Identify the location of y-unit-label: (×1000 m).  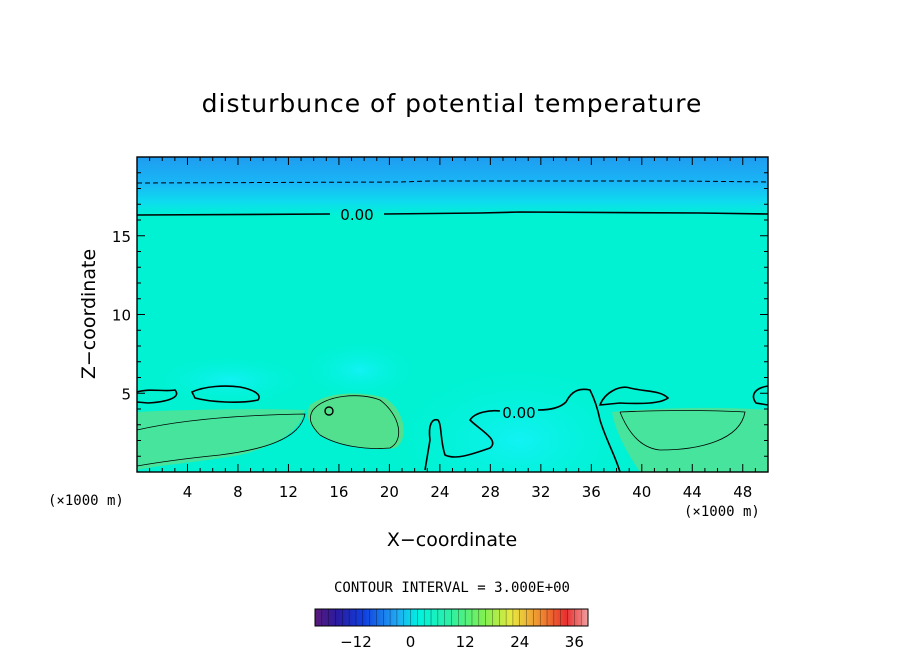
(86, 501).